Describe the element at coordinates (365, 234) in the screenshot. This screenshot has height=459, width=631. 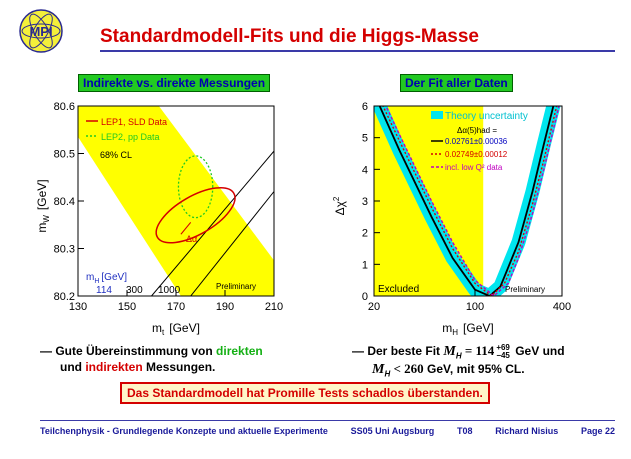
I see `right-y-tick-label: 2` at that location.